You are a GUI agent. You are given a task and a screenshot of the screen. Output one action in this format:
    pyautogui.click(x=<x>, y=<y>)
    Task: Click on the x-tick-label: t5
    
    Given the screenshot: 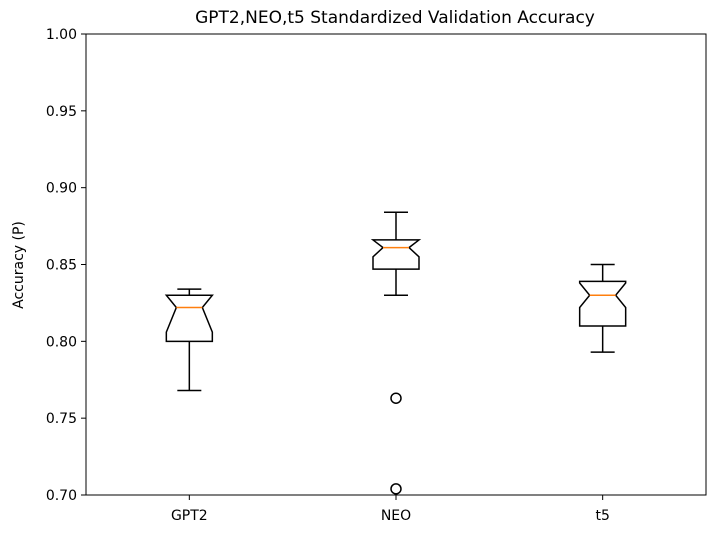 What is the action you would take?
    pyautogui.click(x=602, y=516)
    